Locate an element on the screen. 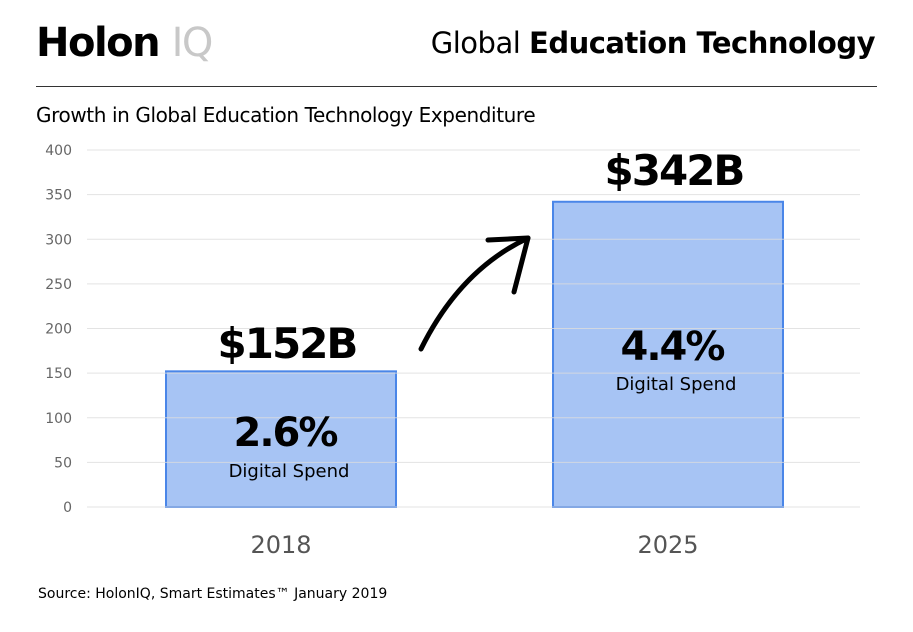  bar-2025 is located at coordinates (668, 354).